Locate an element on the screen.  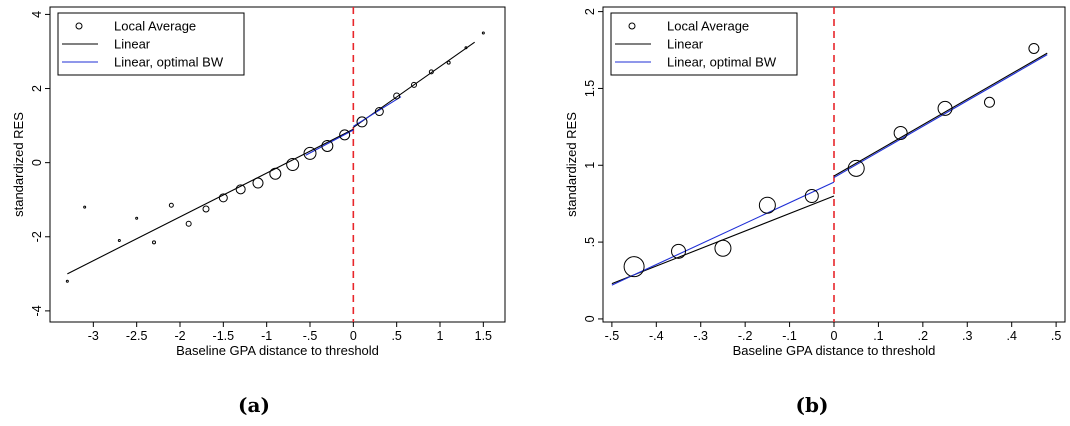
x-tick-label: -1 is located at coordinates (266, 336).